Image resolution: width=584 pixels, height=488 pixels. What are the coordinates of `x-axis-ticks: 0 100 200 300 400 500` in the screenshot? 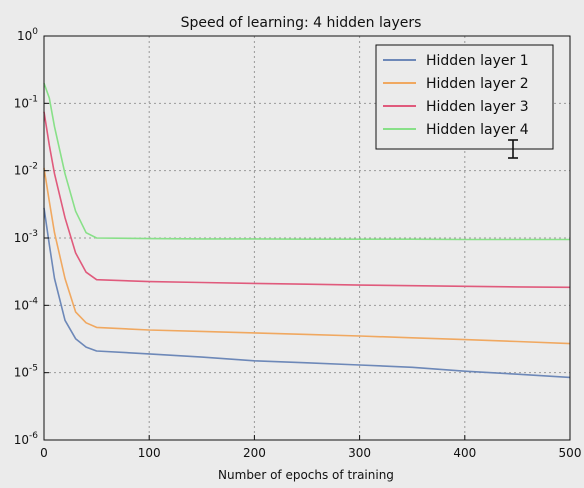 It's located at (310, 447).